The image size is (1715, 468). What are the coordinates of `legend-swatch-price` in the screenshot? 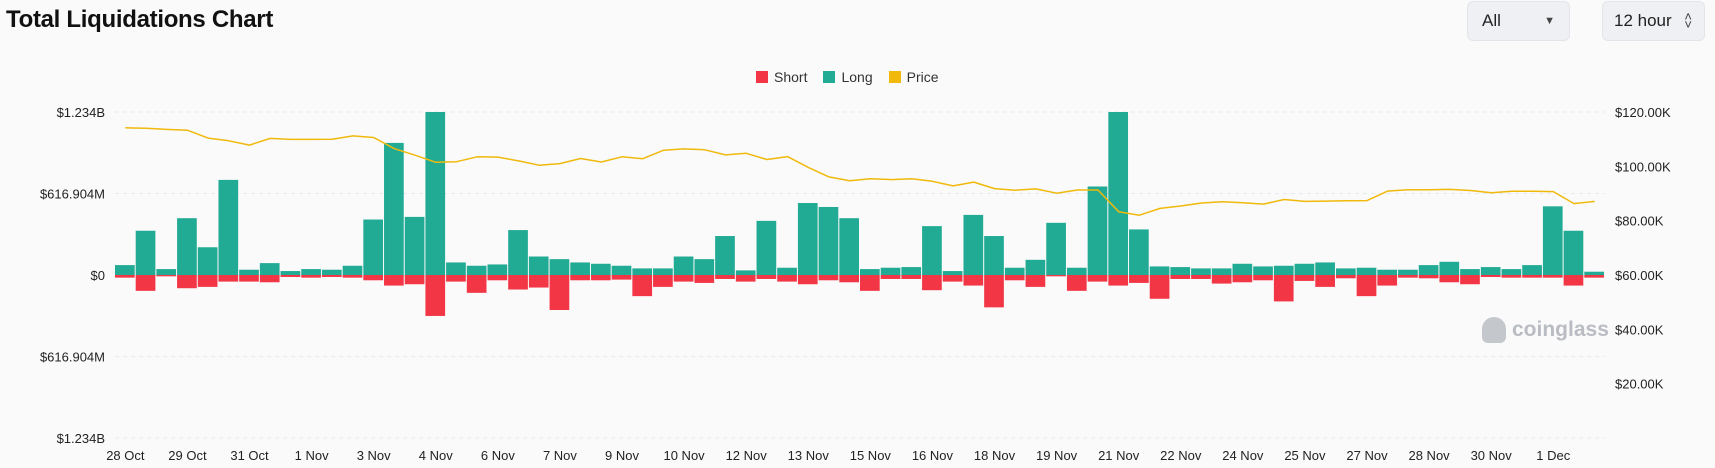 It's located at (894, 77).